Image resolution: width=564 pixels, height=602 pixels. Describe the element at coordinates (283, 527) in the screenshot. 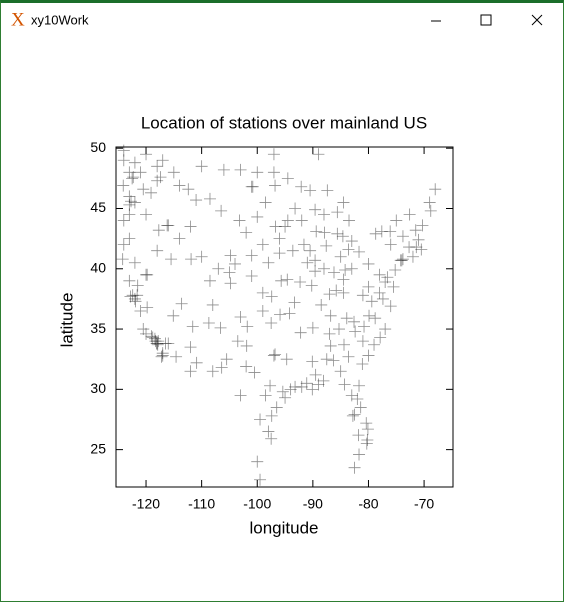

I see `x-axis-label: longitude` at that location.